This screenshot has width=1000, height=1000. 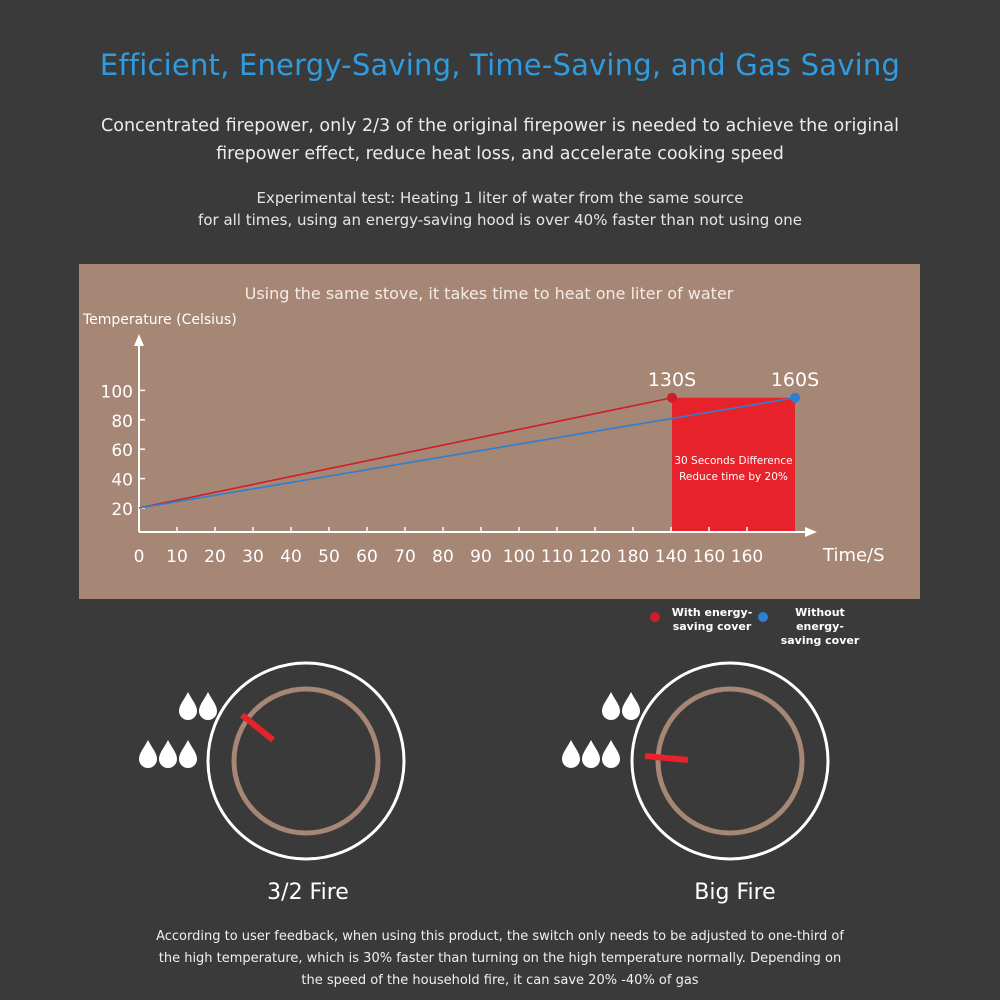 I want to click on knob-illustrations, so click(x=484, y=761).